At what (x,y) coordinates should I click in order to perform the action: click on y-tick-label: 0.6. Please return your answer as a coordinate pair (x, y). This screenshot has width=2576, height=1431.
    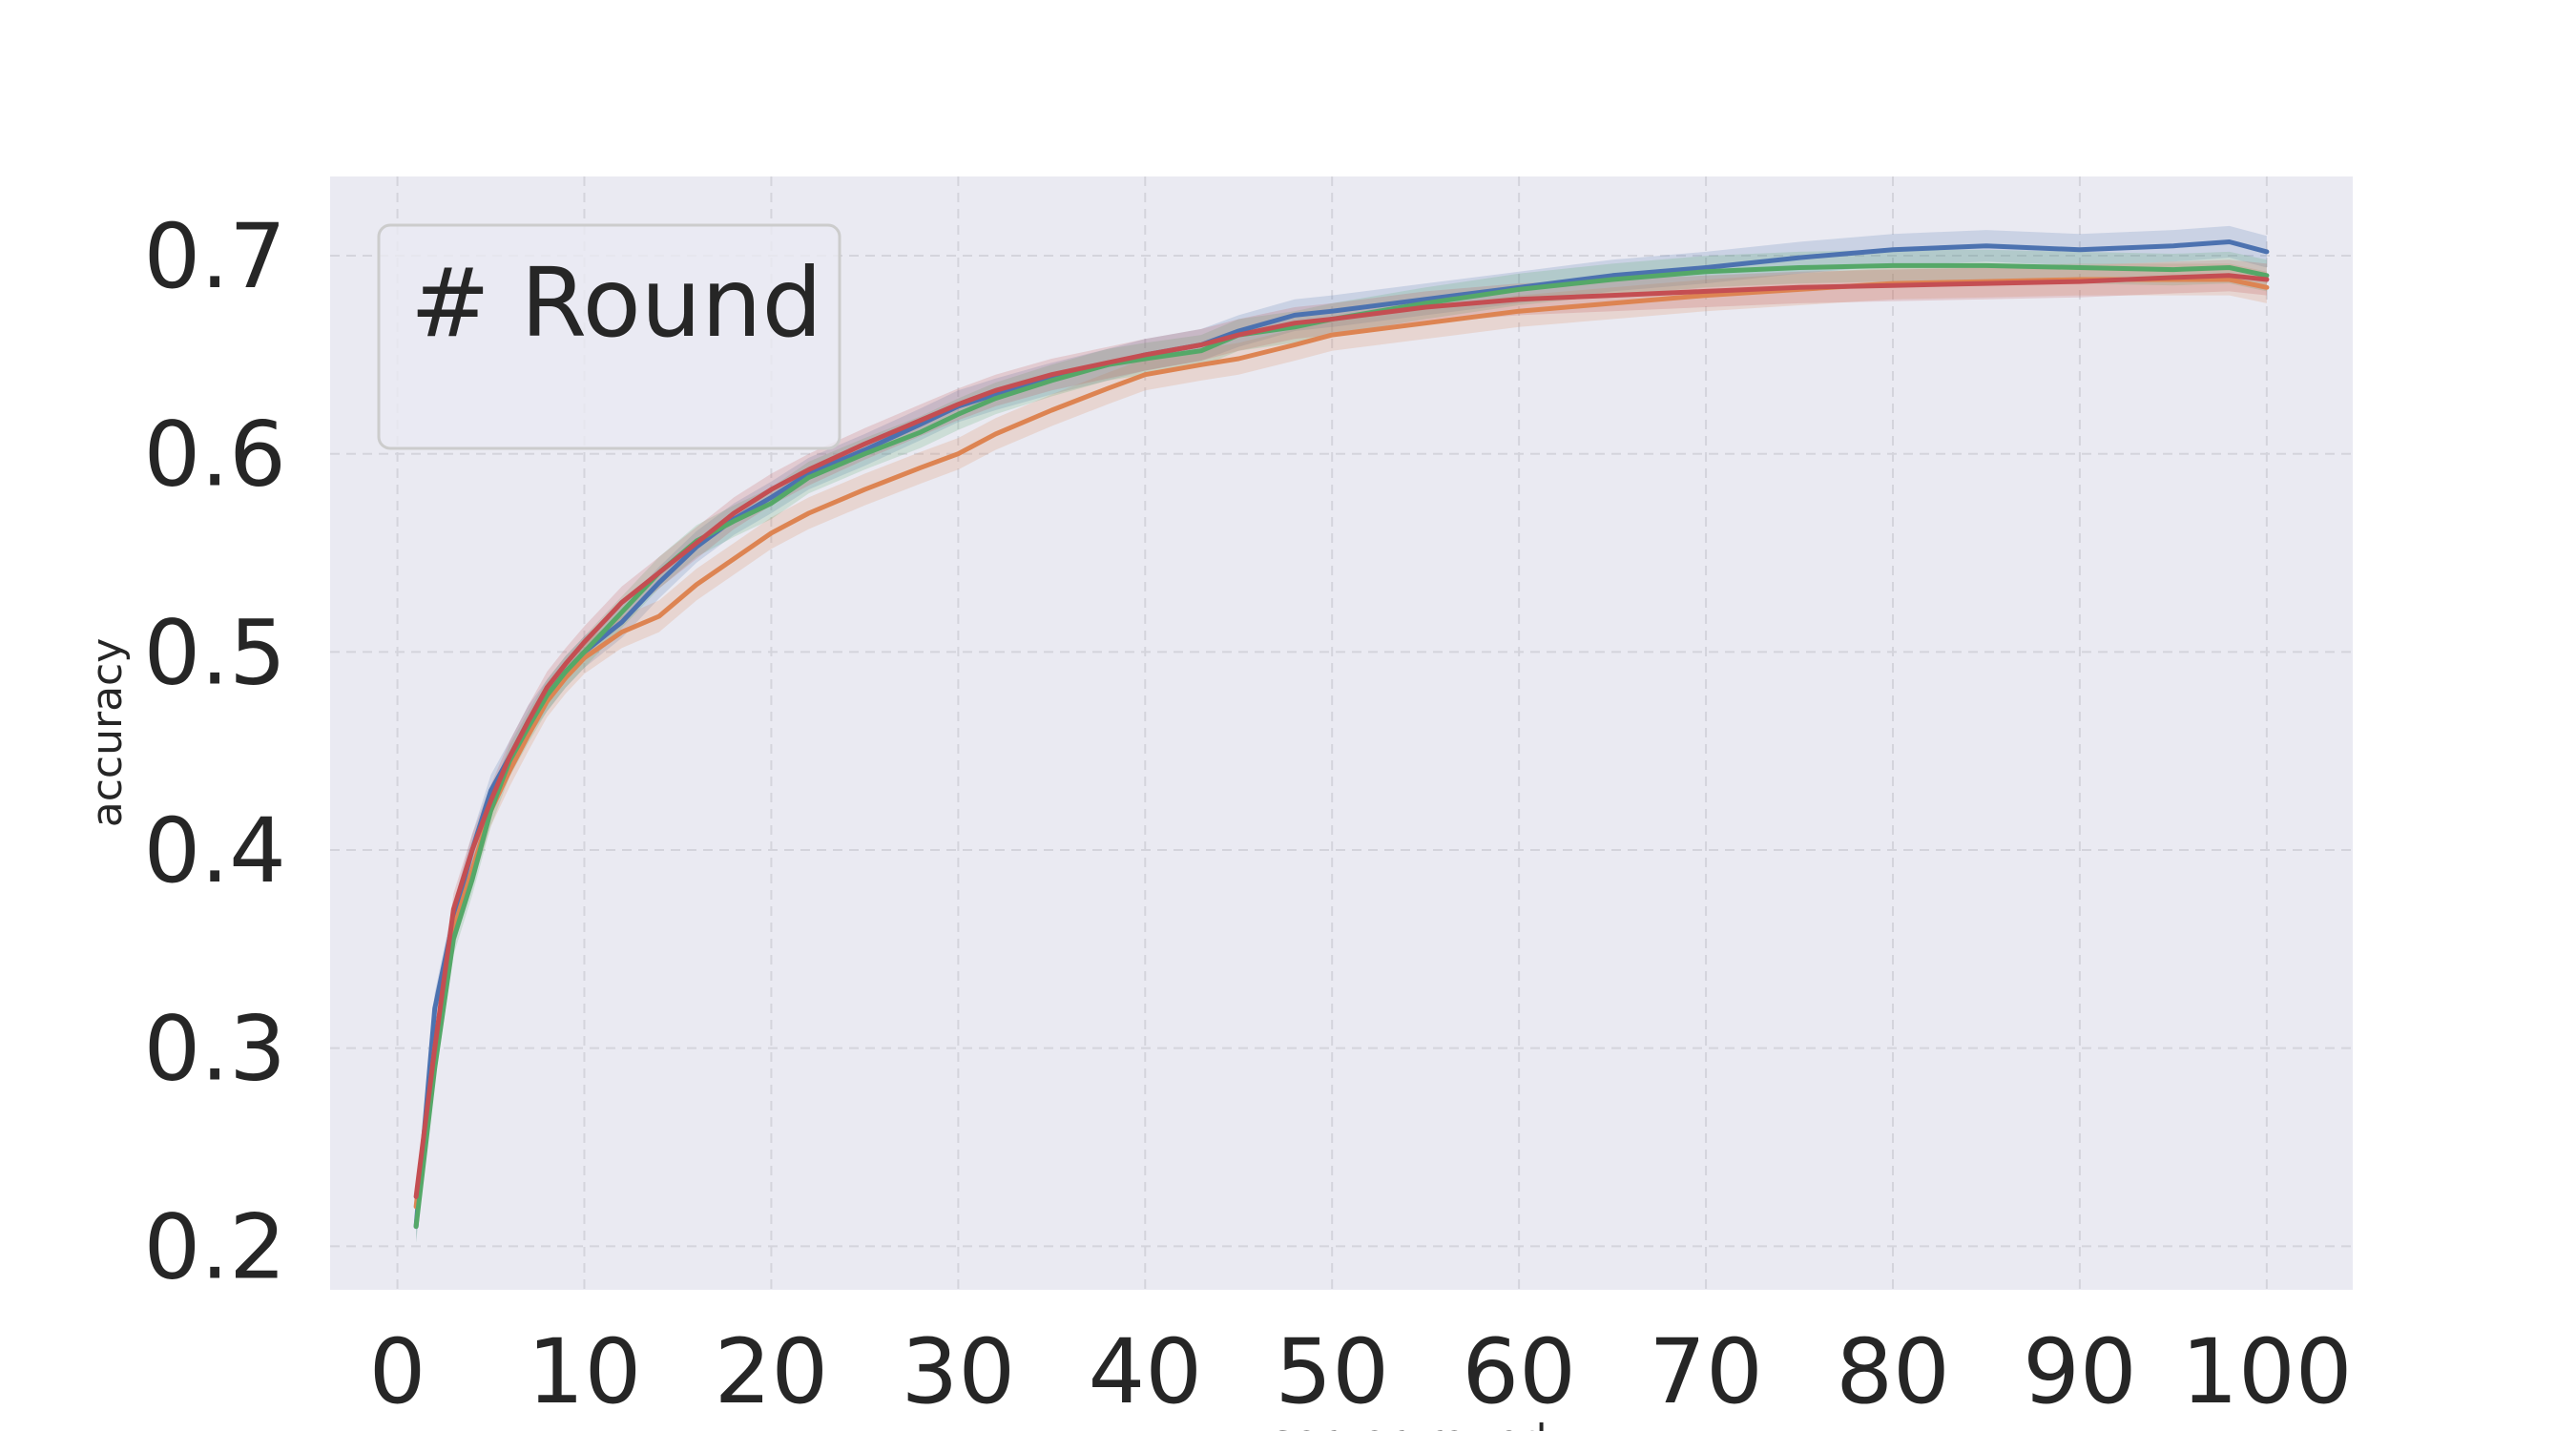
    Looking at the image, I should click on (215, 456).